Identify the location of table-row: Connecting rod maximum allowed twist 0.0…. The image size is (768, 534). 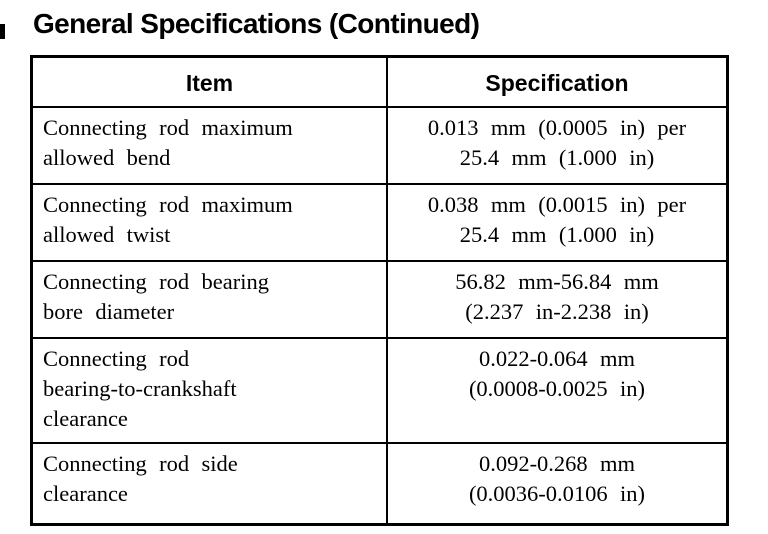
(379, 222).